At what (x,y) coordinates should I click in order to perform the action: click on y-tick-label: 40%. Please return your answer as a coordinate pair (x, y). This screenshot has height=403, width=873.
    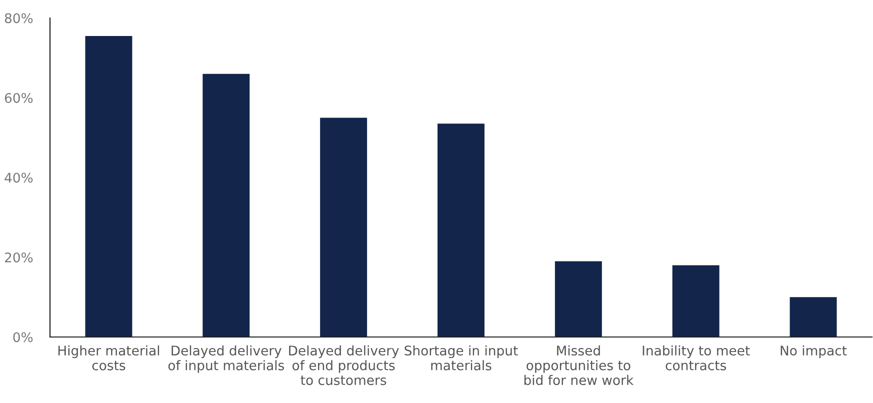
    Looking at the image, I should click on (18, 177).